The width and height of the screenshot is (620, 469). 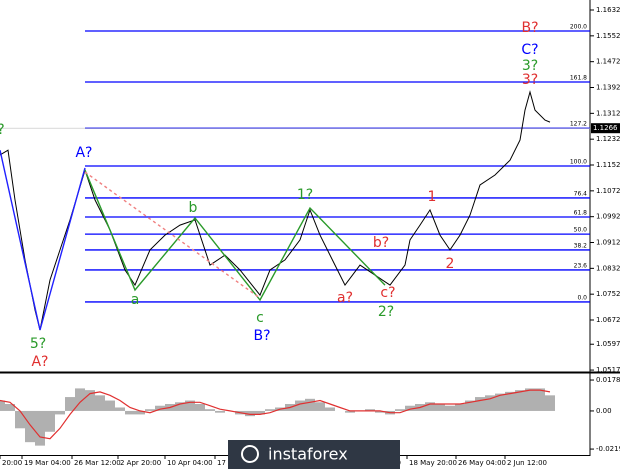 What do you see at coordinates (305, 195) in the screenshot?
I see `wave-label: 1?` at bounding box center [305, 195].